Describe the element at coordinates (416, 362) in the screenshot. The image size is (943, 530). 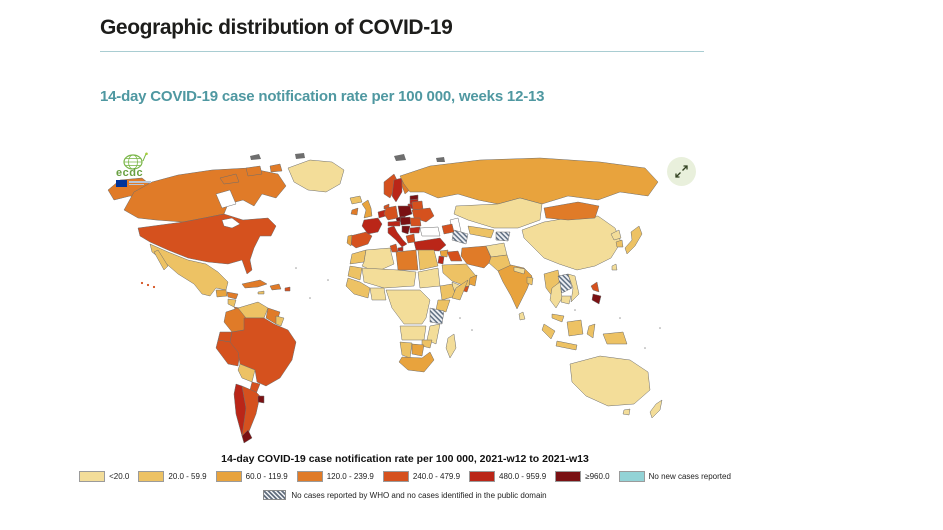
I see `region-south-africa` at that location.